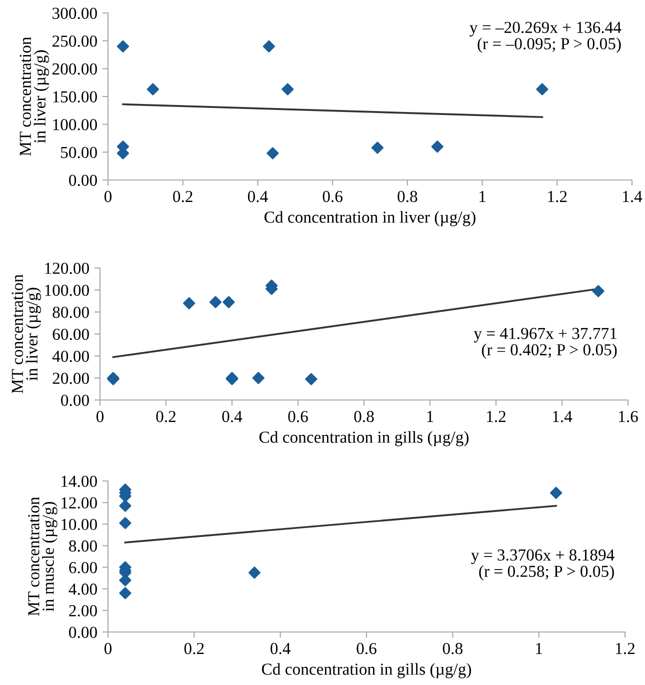  What do you see at coordinates (75, 97) in the screenshot?
I see `y-tick-label: 150.00` at bounding box center [75, 97].